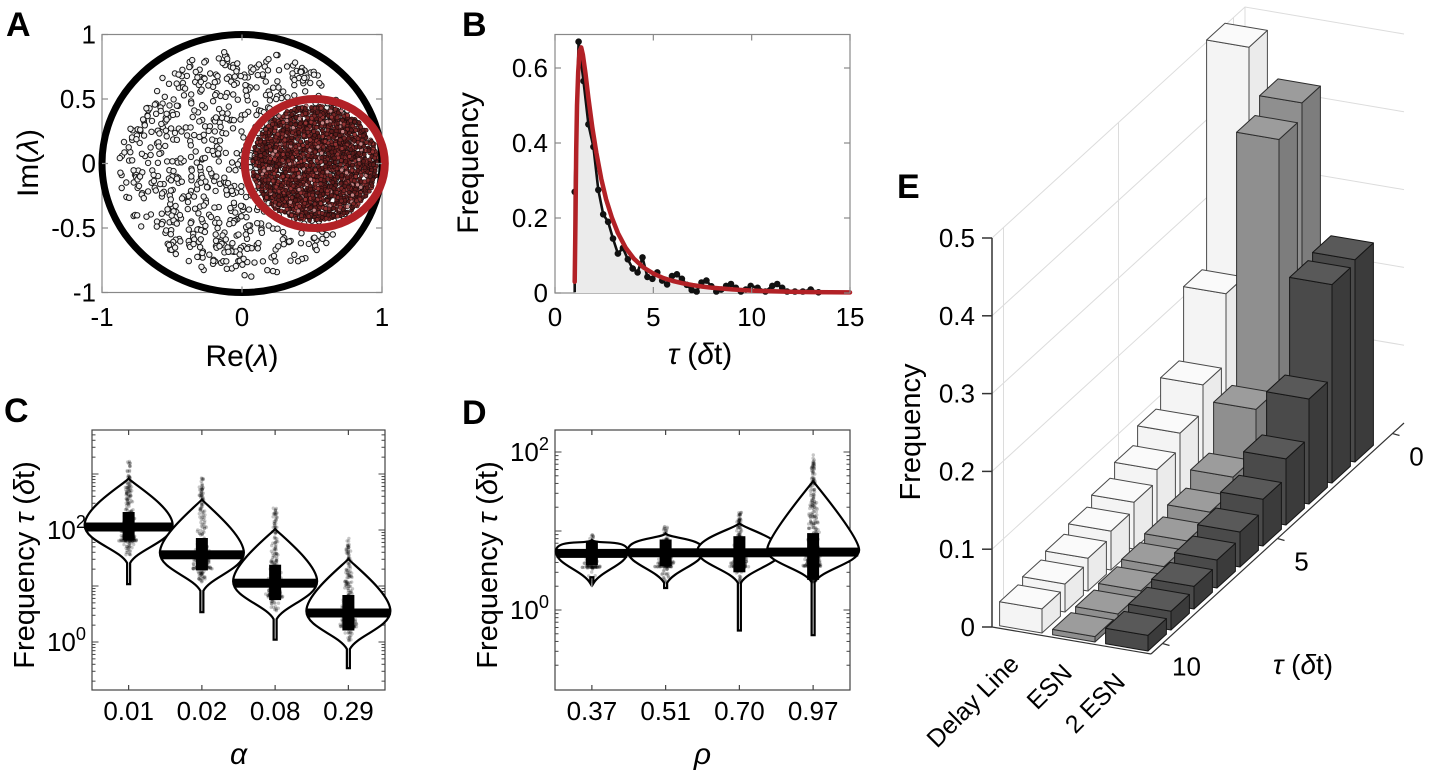 The image size is (1455, 776). I want to click on e-method-label: ESN, so click(1050, 687).